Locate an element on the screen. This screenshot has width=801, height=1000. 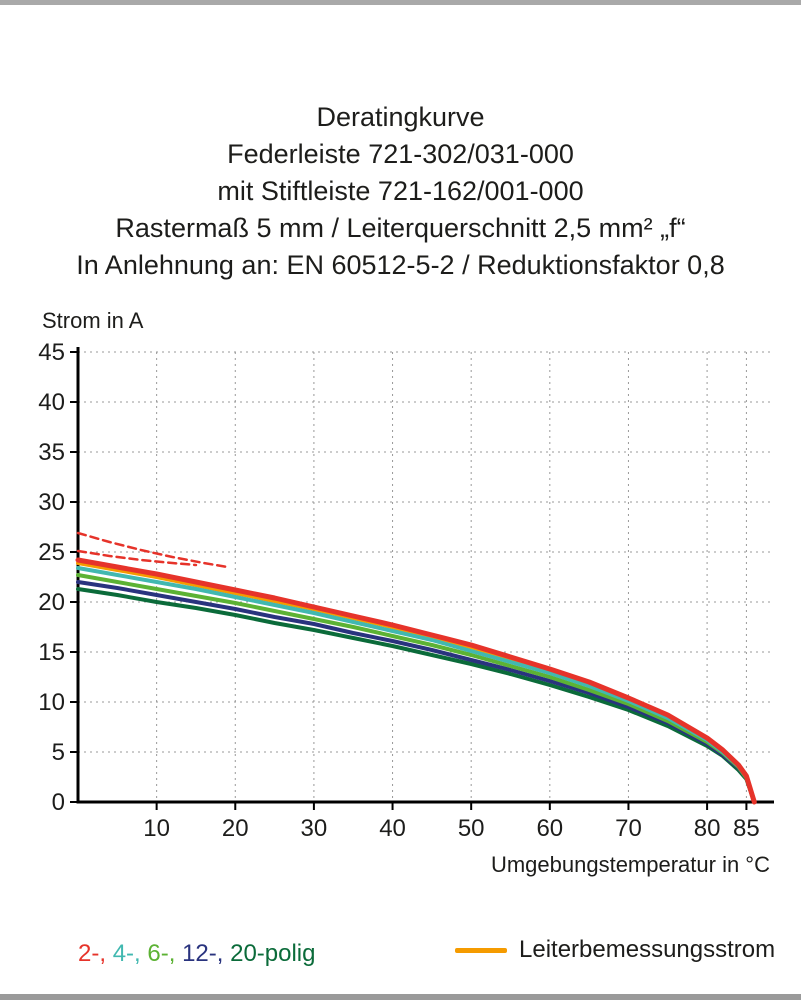
bottom-border is located at coordinates (400, 997).